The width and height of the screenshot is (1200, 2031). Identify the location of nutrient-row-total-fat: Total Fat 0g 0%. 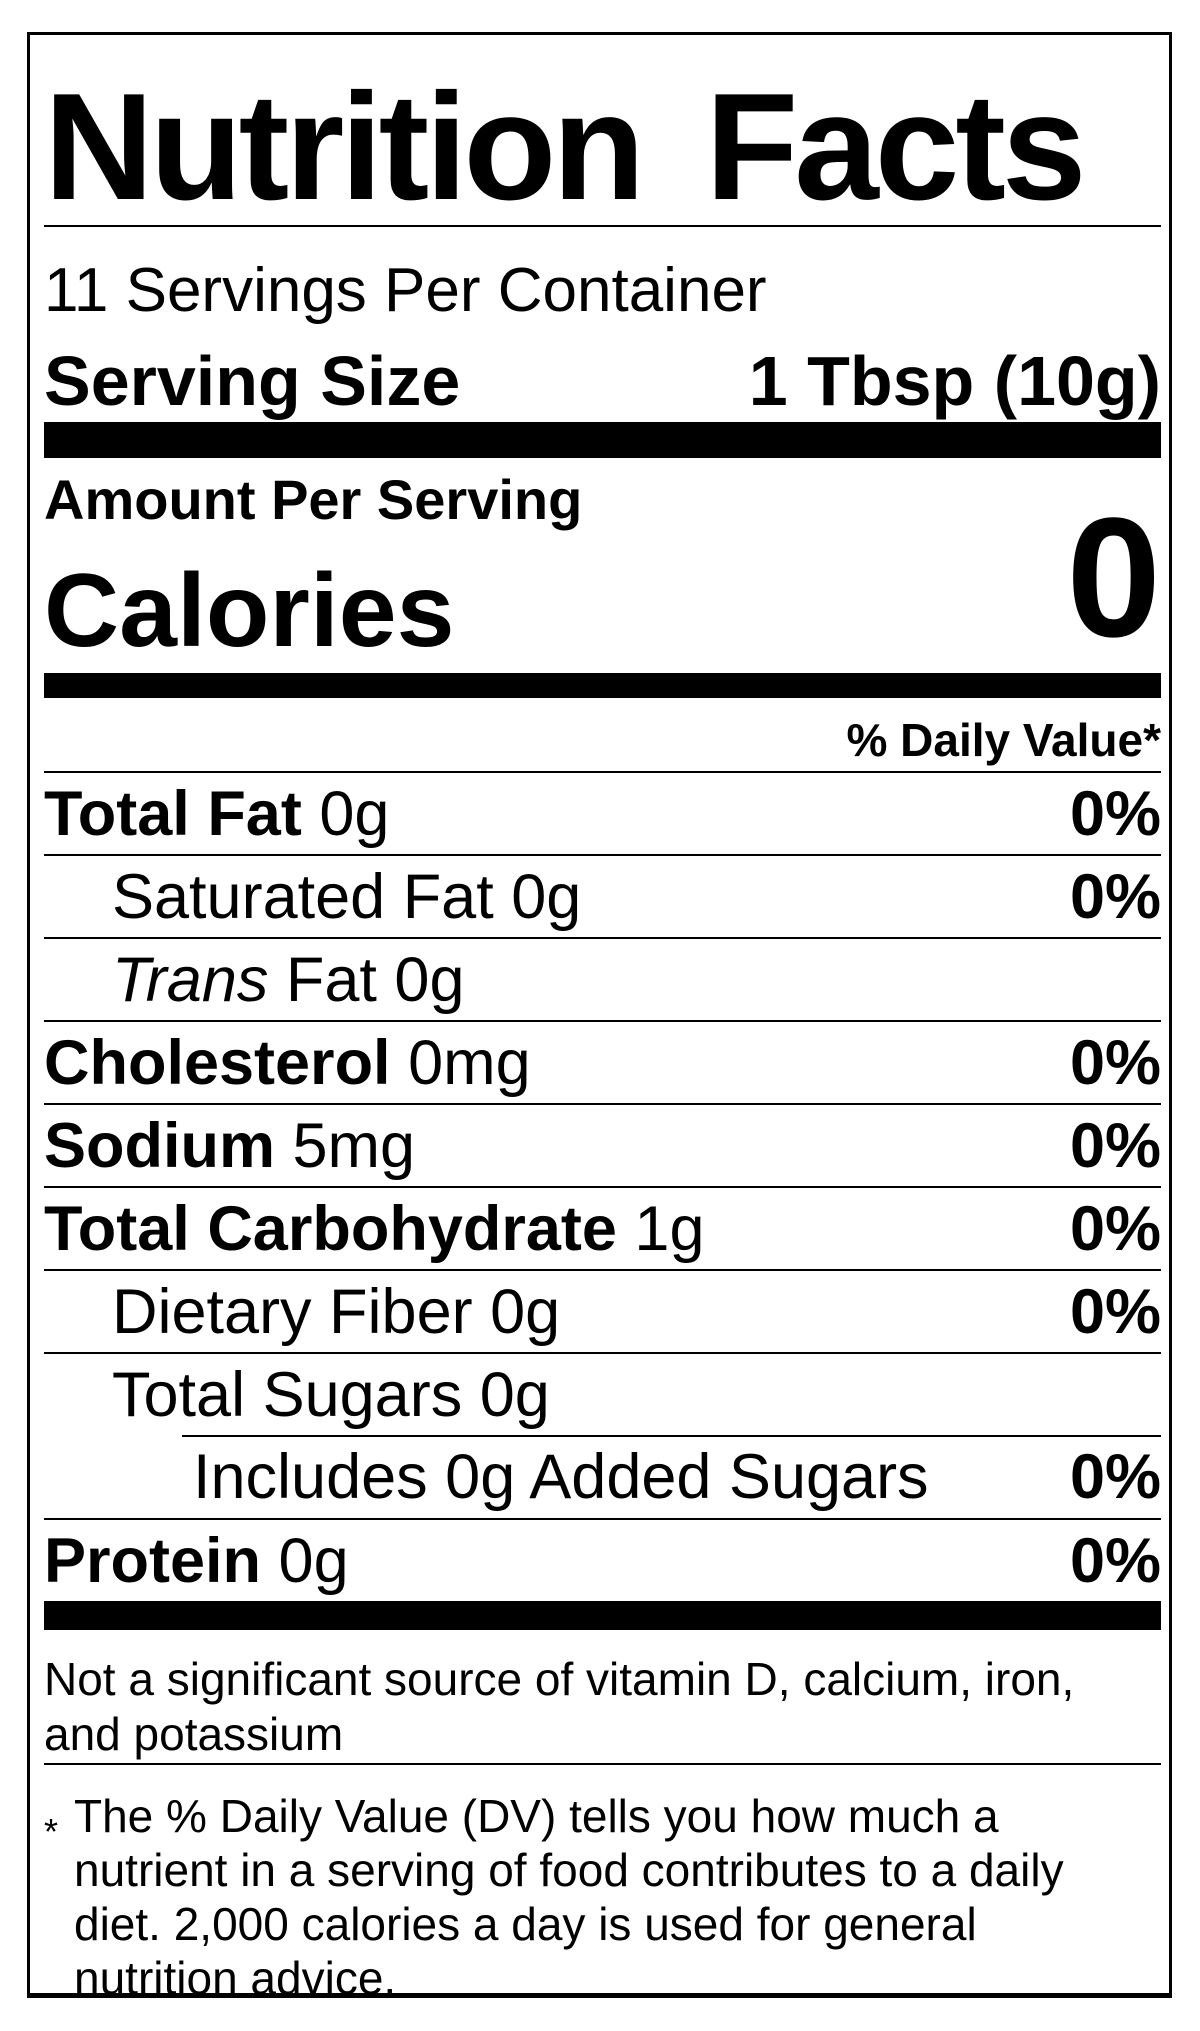
(602, 812).